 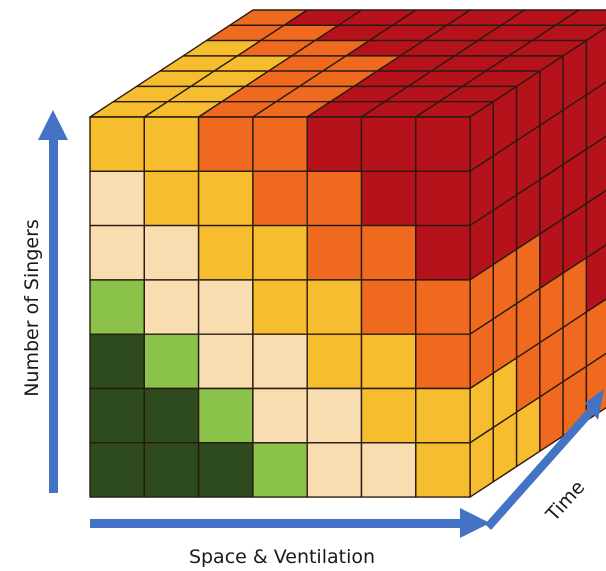 I want to click on x-axis-label: Space & Ventilation, so click(x=282, y=557).